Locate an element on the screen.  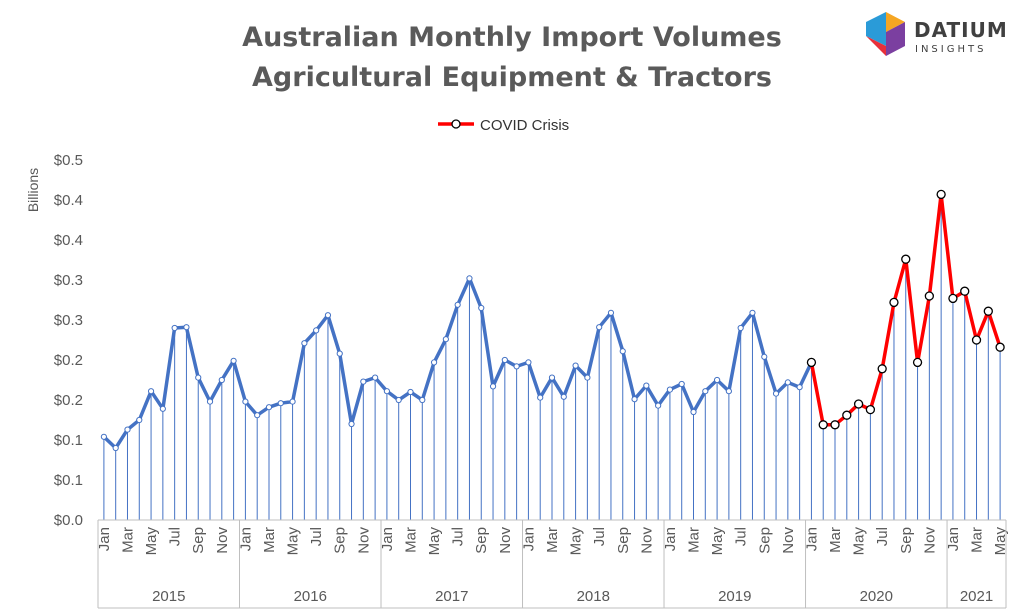
logo-mark-top is located at coordinates (895, 22).